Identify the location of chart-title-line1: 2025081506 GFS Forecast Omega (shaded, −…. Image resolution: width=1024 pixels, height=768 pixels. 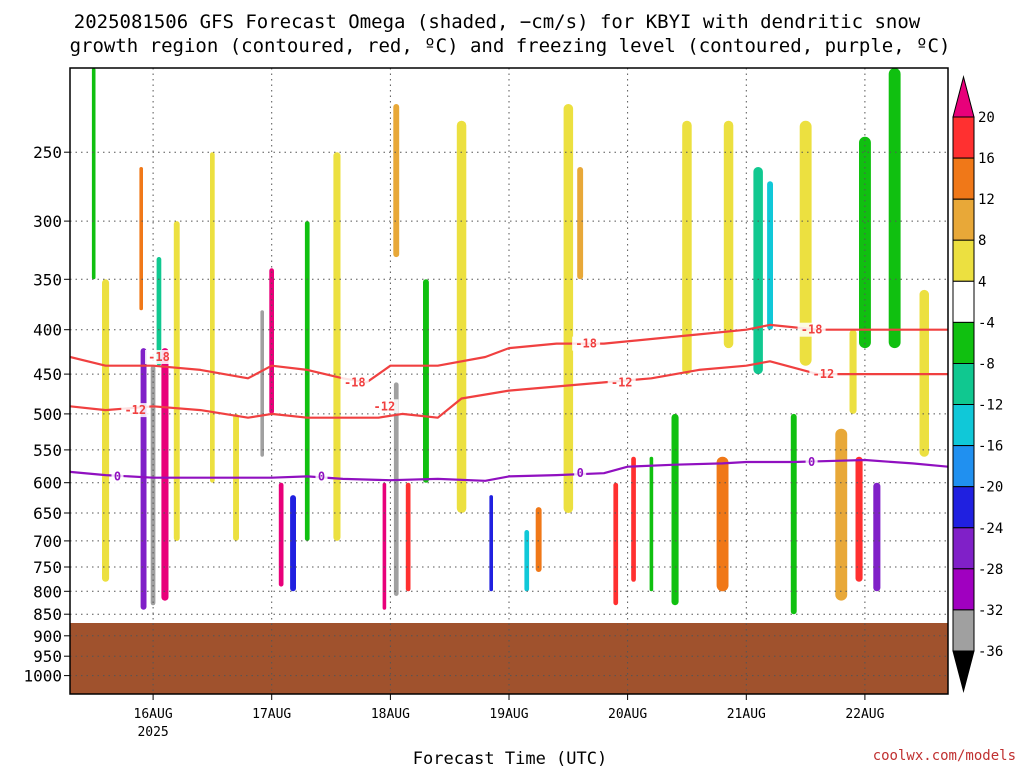
(497, 22).